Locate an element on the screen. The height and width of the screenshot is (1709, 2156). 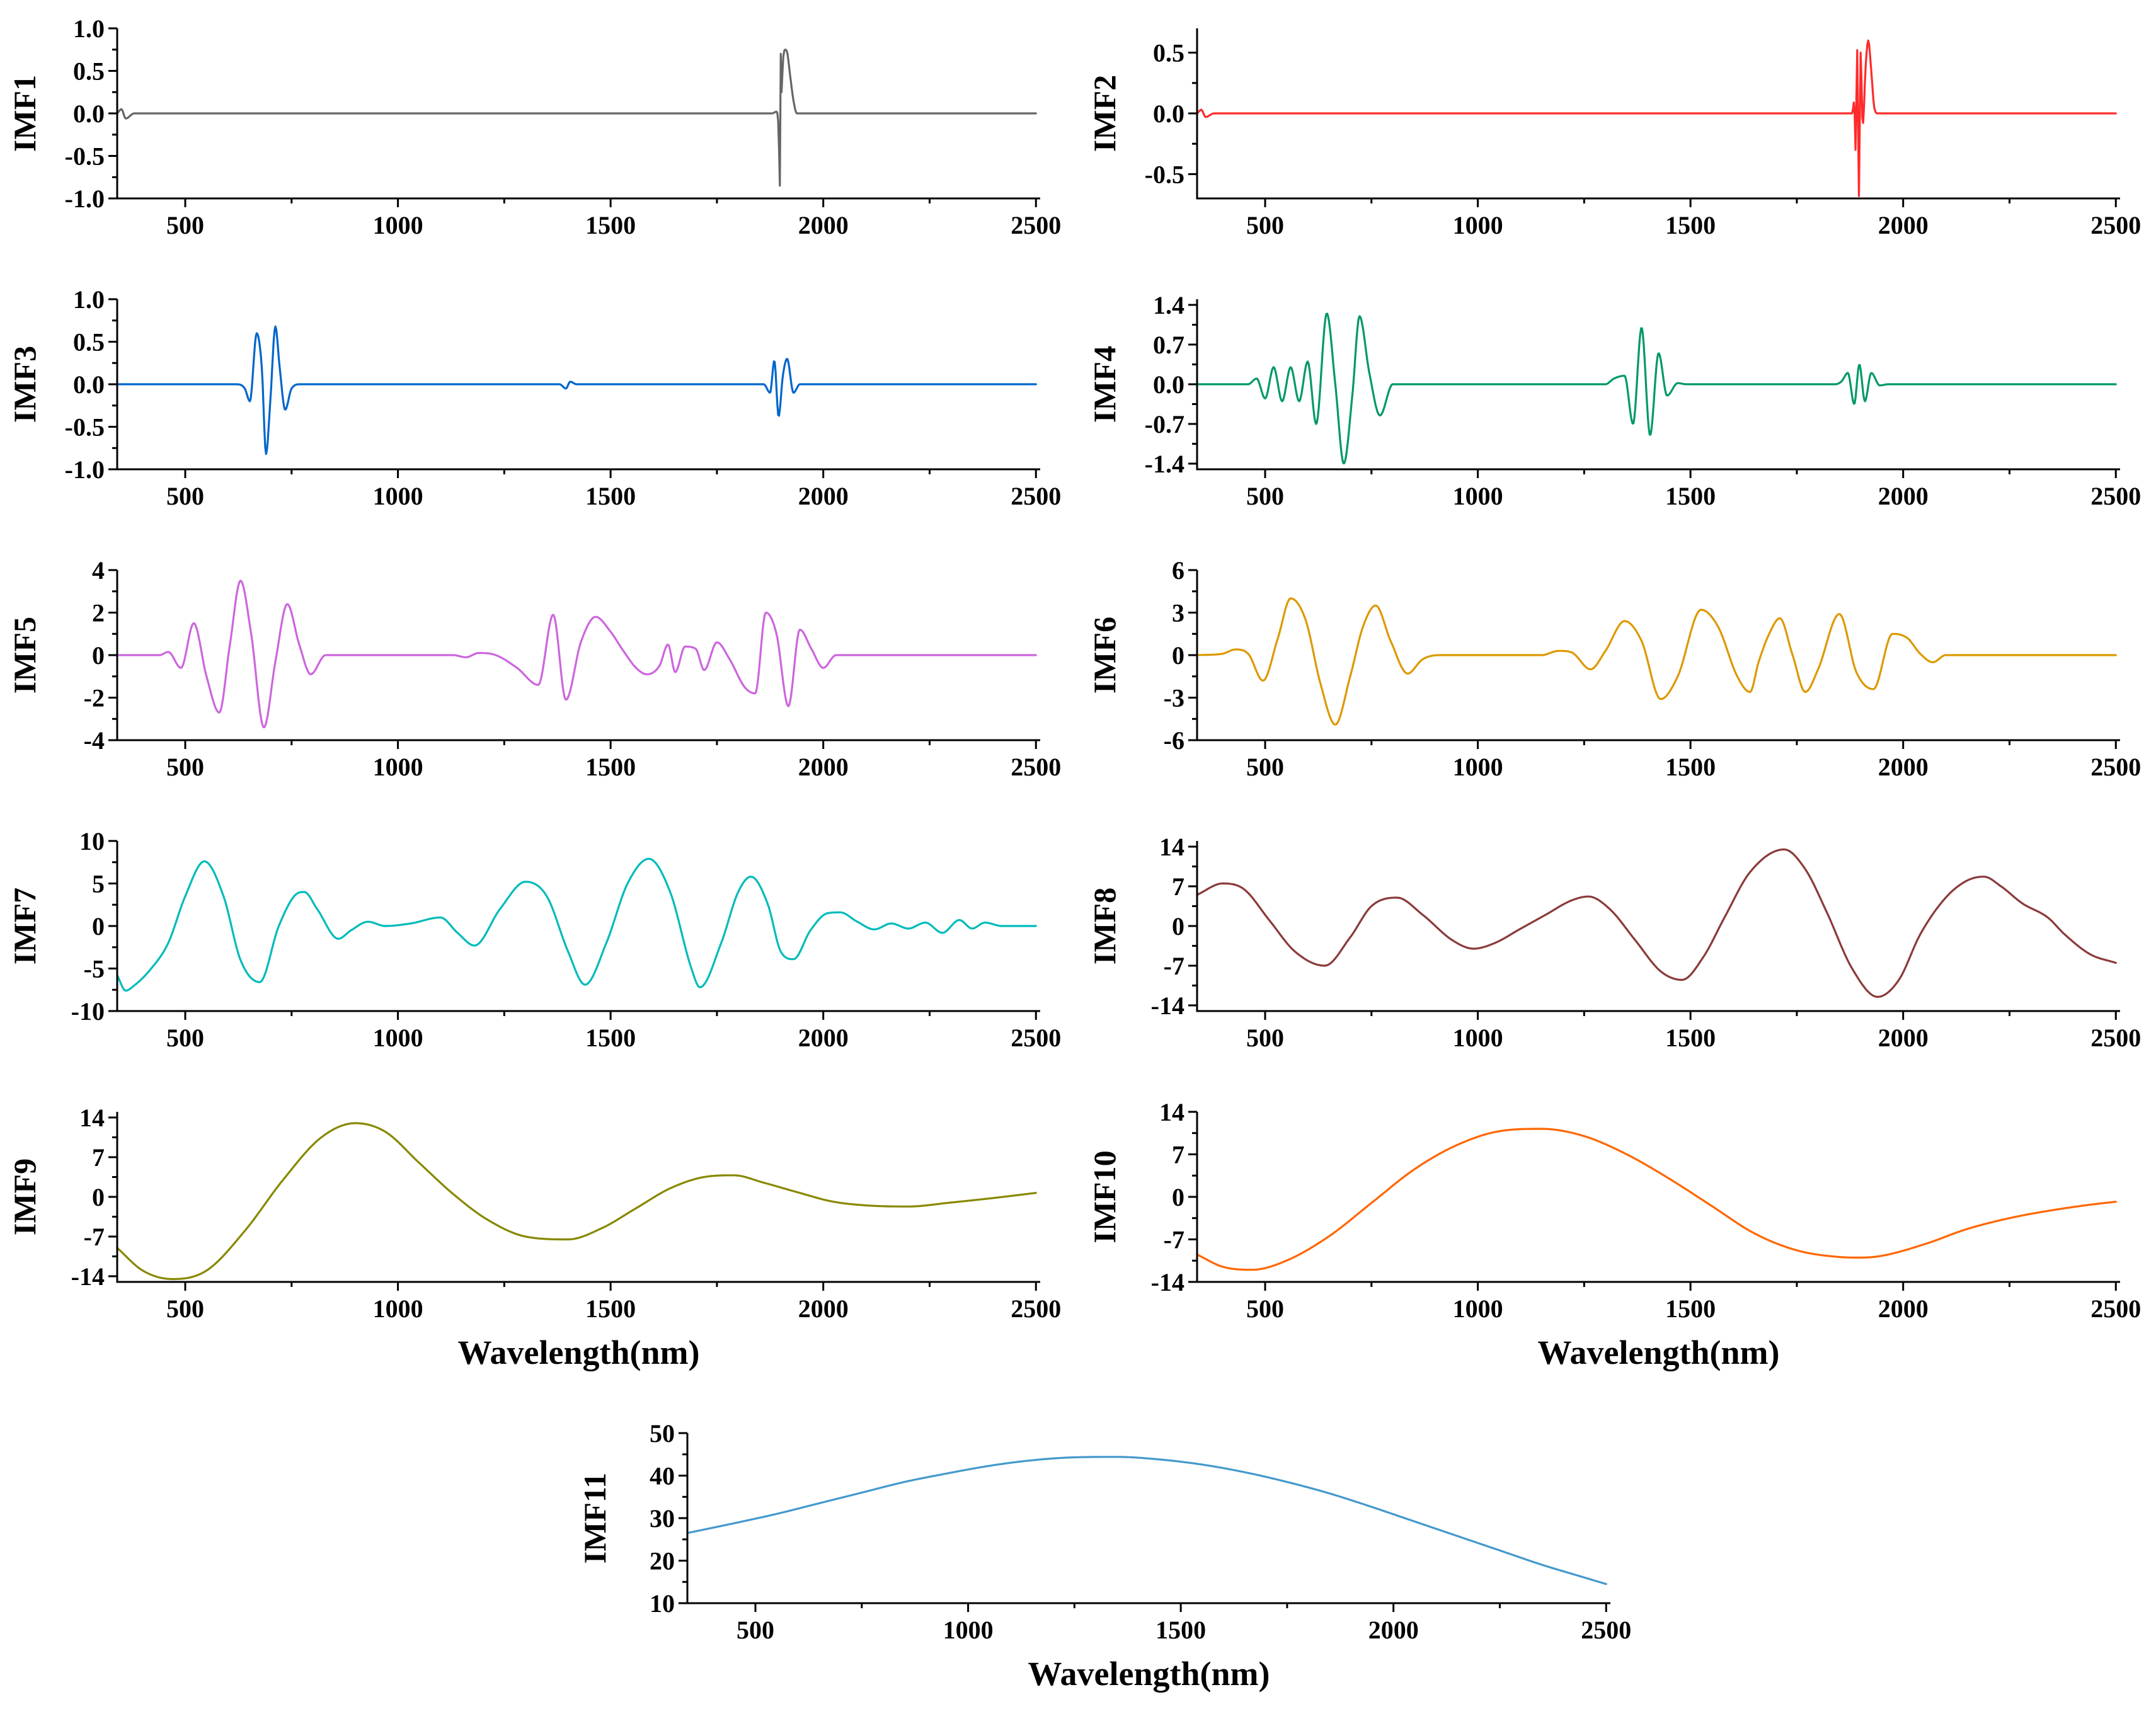
series-line-imf11 is located at coordinates (1146, 1521).